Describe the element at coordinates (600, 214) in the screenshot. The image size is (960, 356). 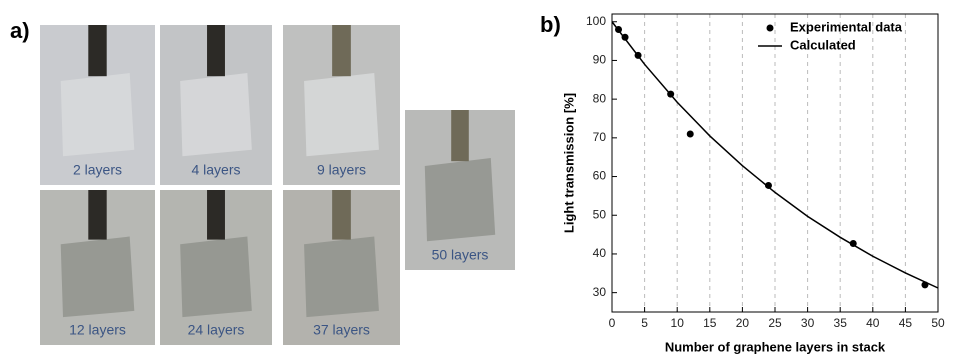
I see `y-tick-label: 50` at that location.